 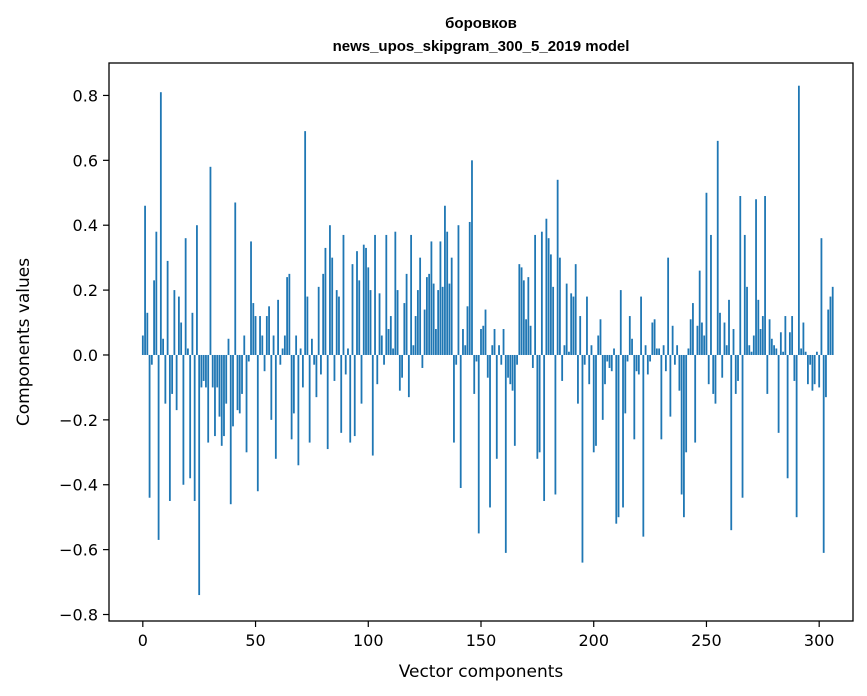 What do you see at coordinates (78, 485) in the screenshot?
I see `y-tick-label: −0.4` at bounding box center [78, 485].